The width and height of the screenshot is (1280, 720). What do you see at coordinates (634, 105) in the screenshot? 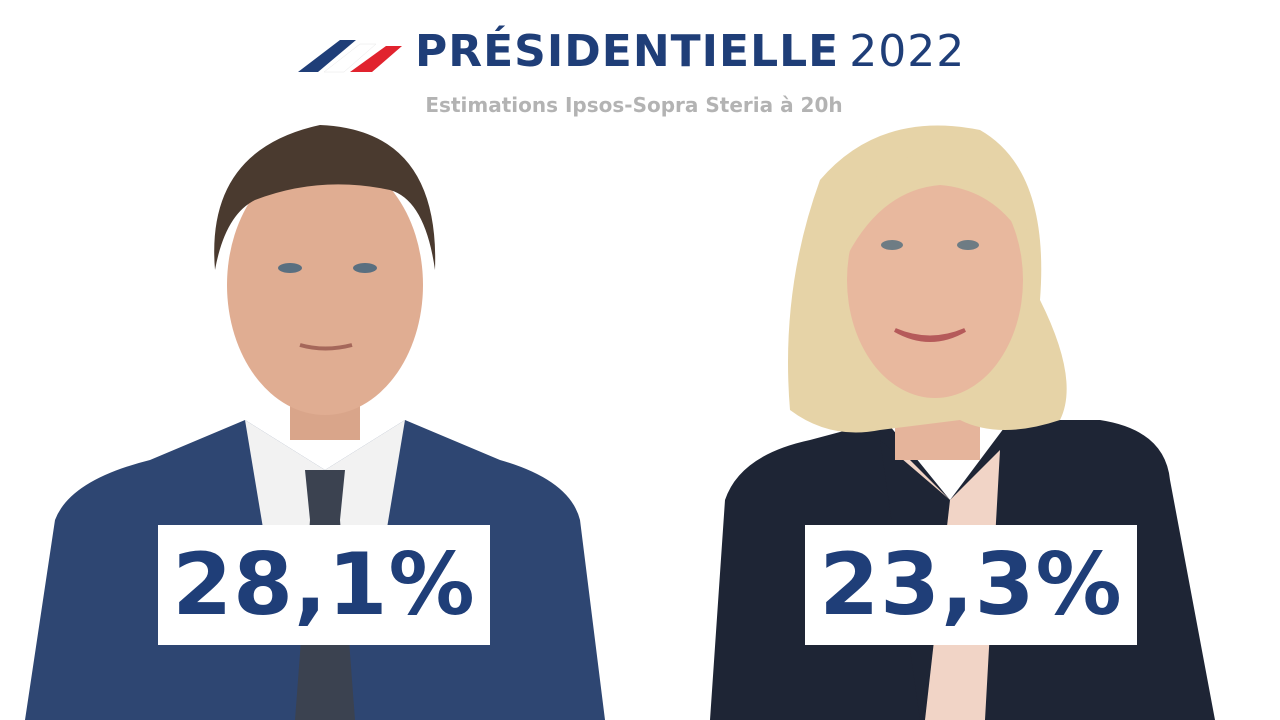
I see `subtitle: Estimations Ipsos-Sopra Steria à 20h` at bounding box center [634, 105].